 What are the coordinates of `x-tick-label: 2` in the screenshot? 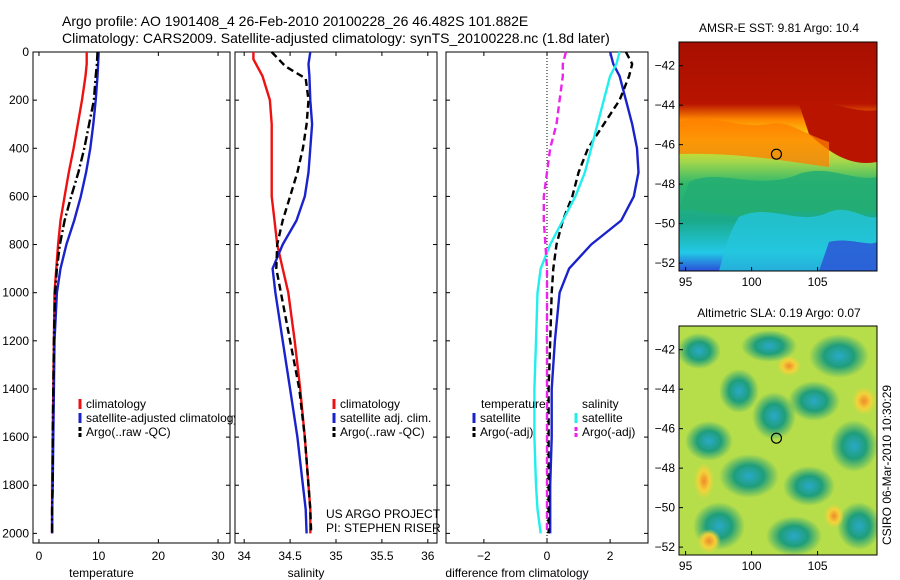 It's located at (610, 556).